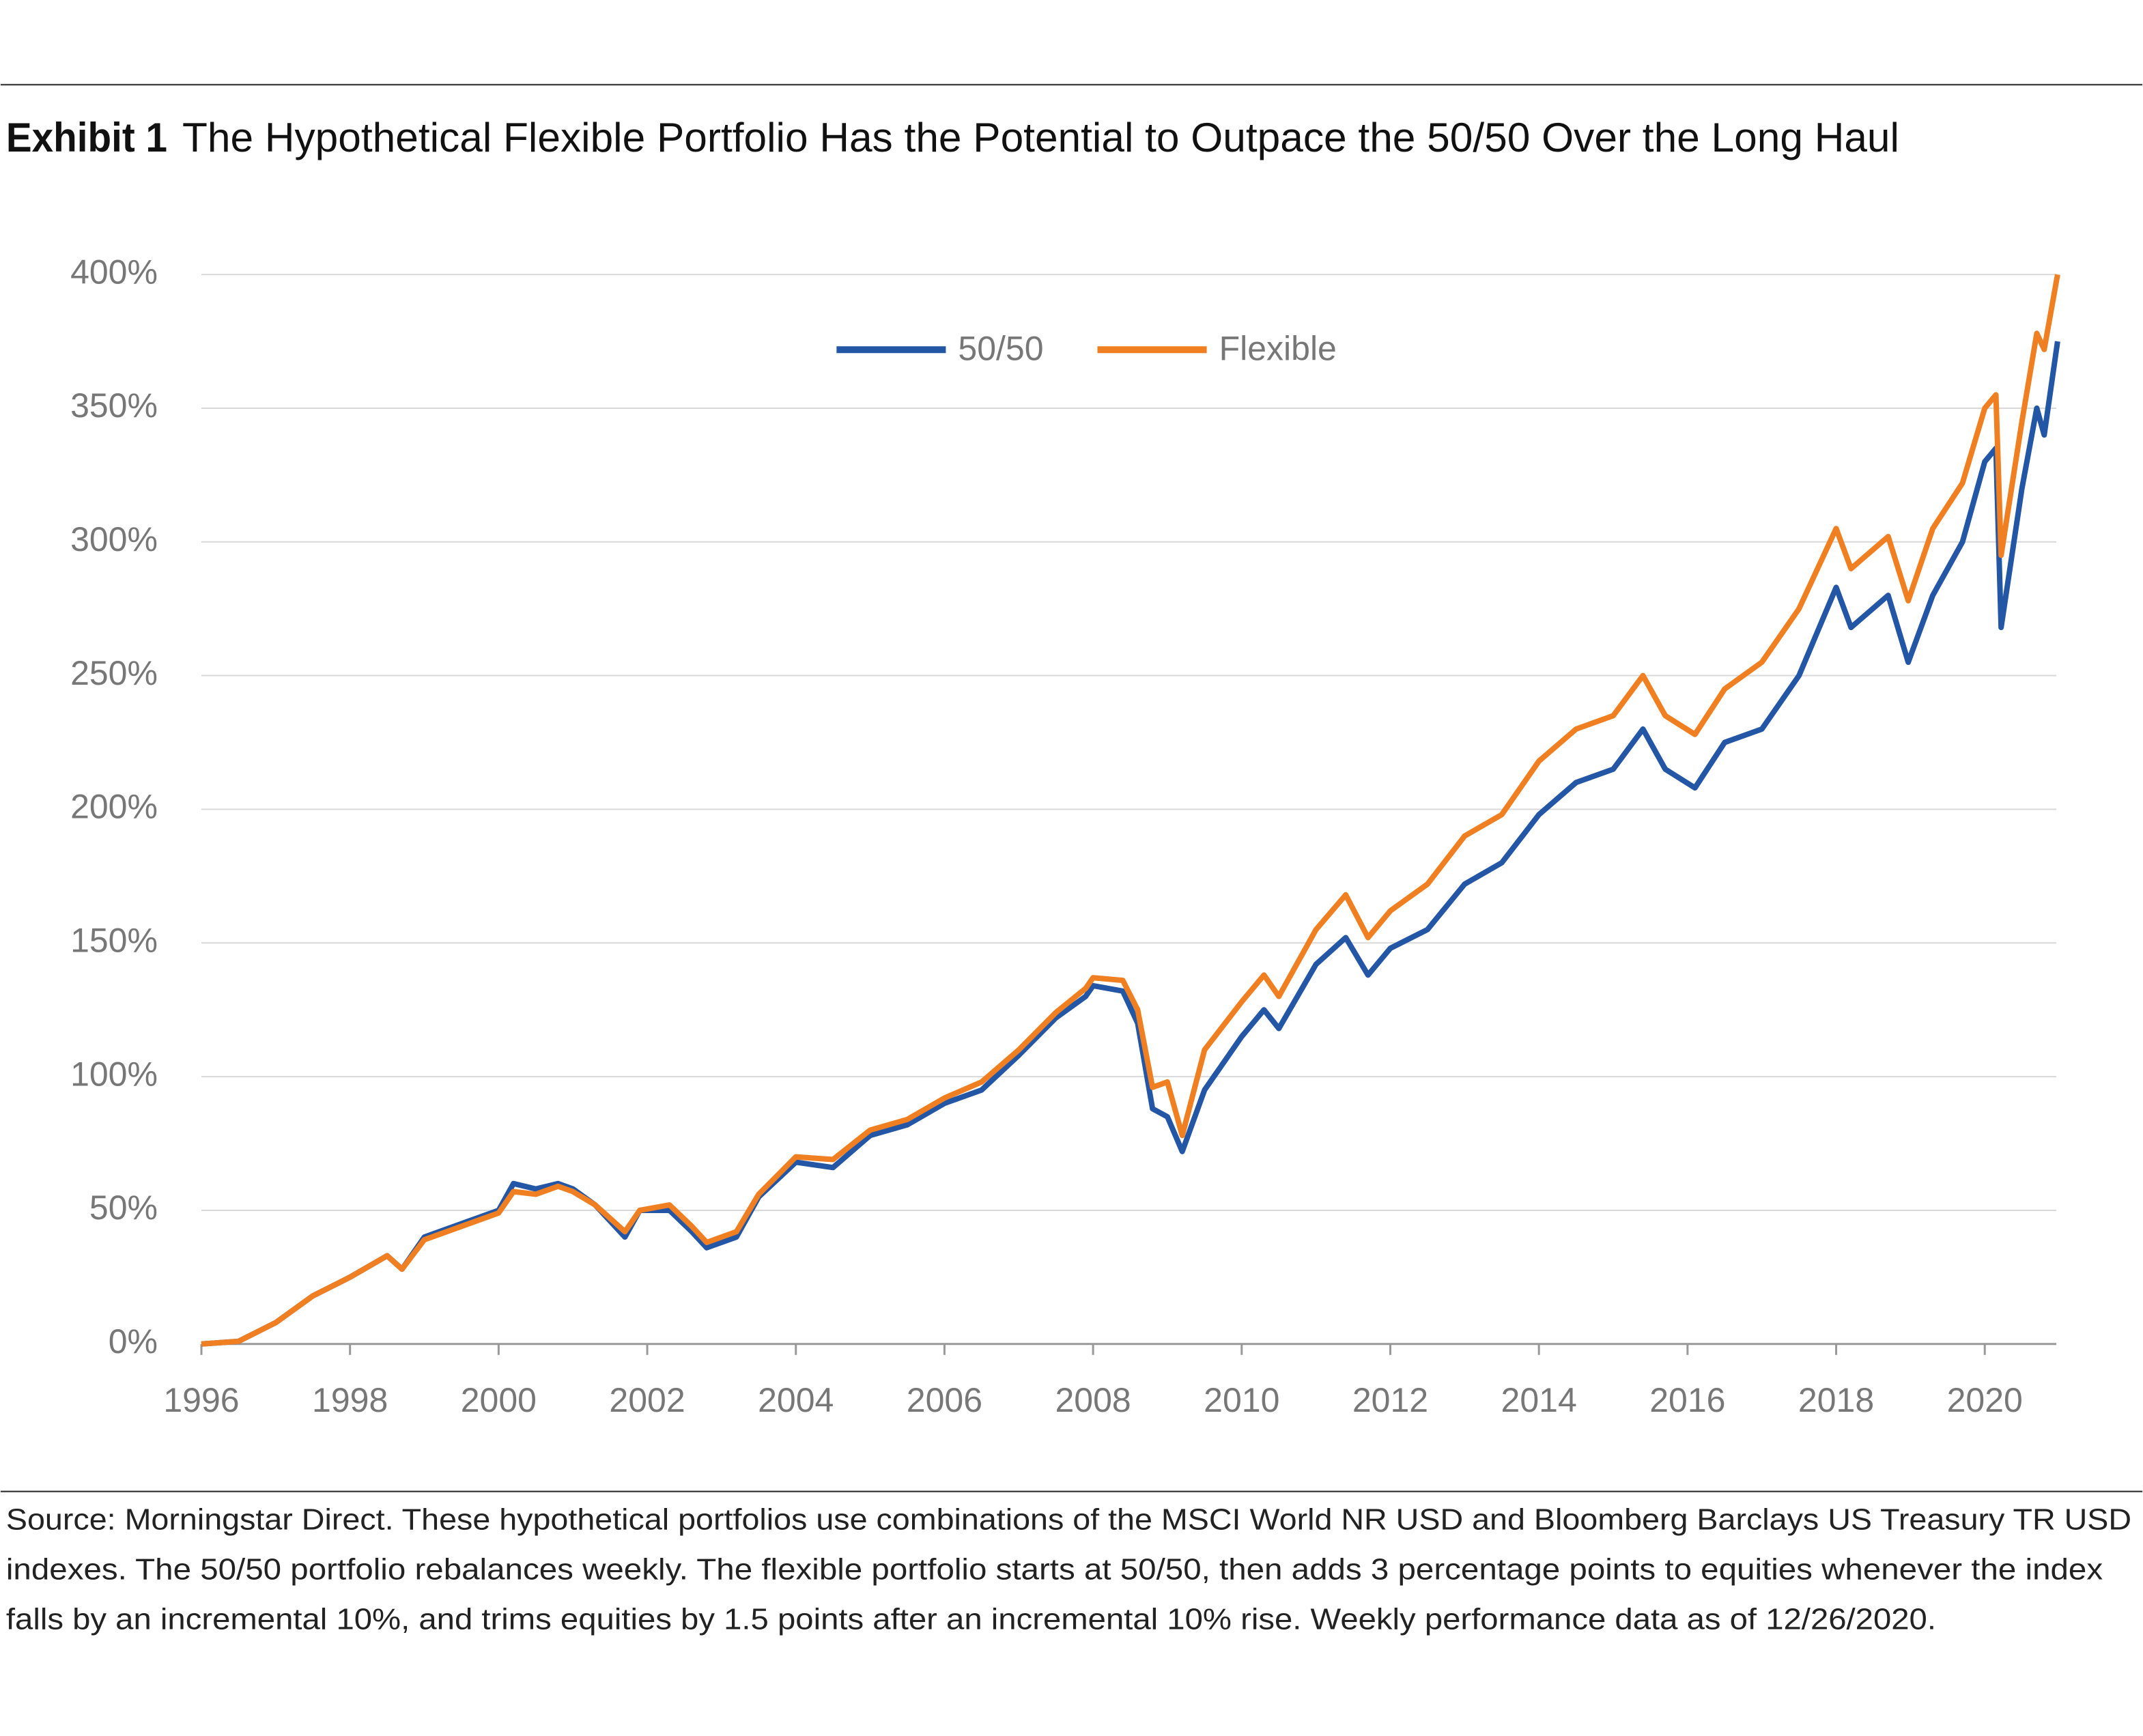 This screenshot has height=1736, width=2143. What do you see at coordinates (114, 405) in the screenshot?
I see `y-tick-label: 350%` at bounding box center [114, 405].